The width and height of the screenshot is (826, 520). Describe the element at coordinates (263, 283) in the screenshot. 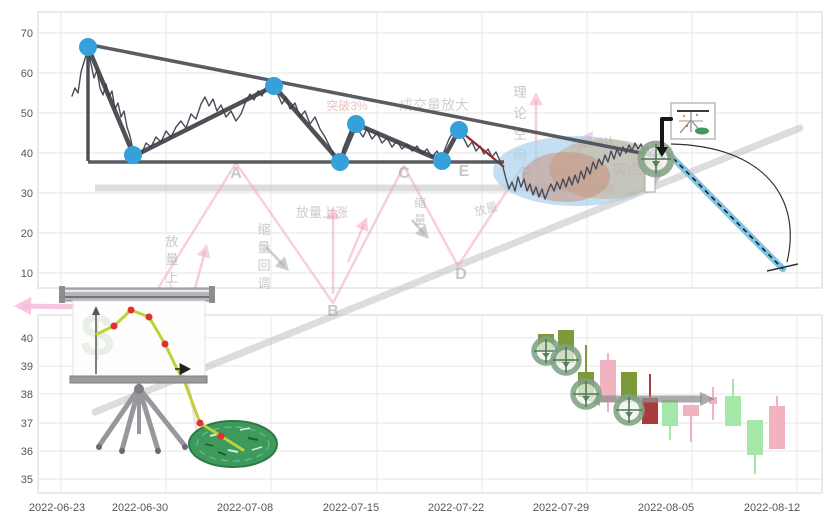

I see `watermark-text-suoliang-huidiao: 调` at that location.